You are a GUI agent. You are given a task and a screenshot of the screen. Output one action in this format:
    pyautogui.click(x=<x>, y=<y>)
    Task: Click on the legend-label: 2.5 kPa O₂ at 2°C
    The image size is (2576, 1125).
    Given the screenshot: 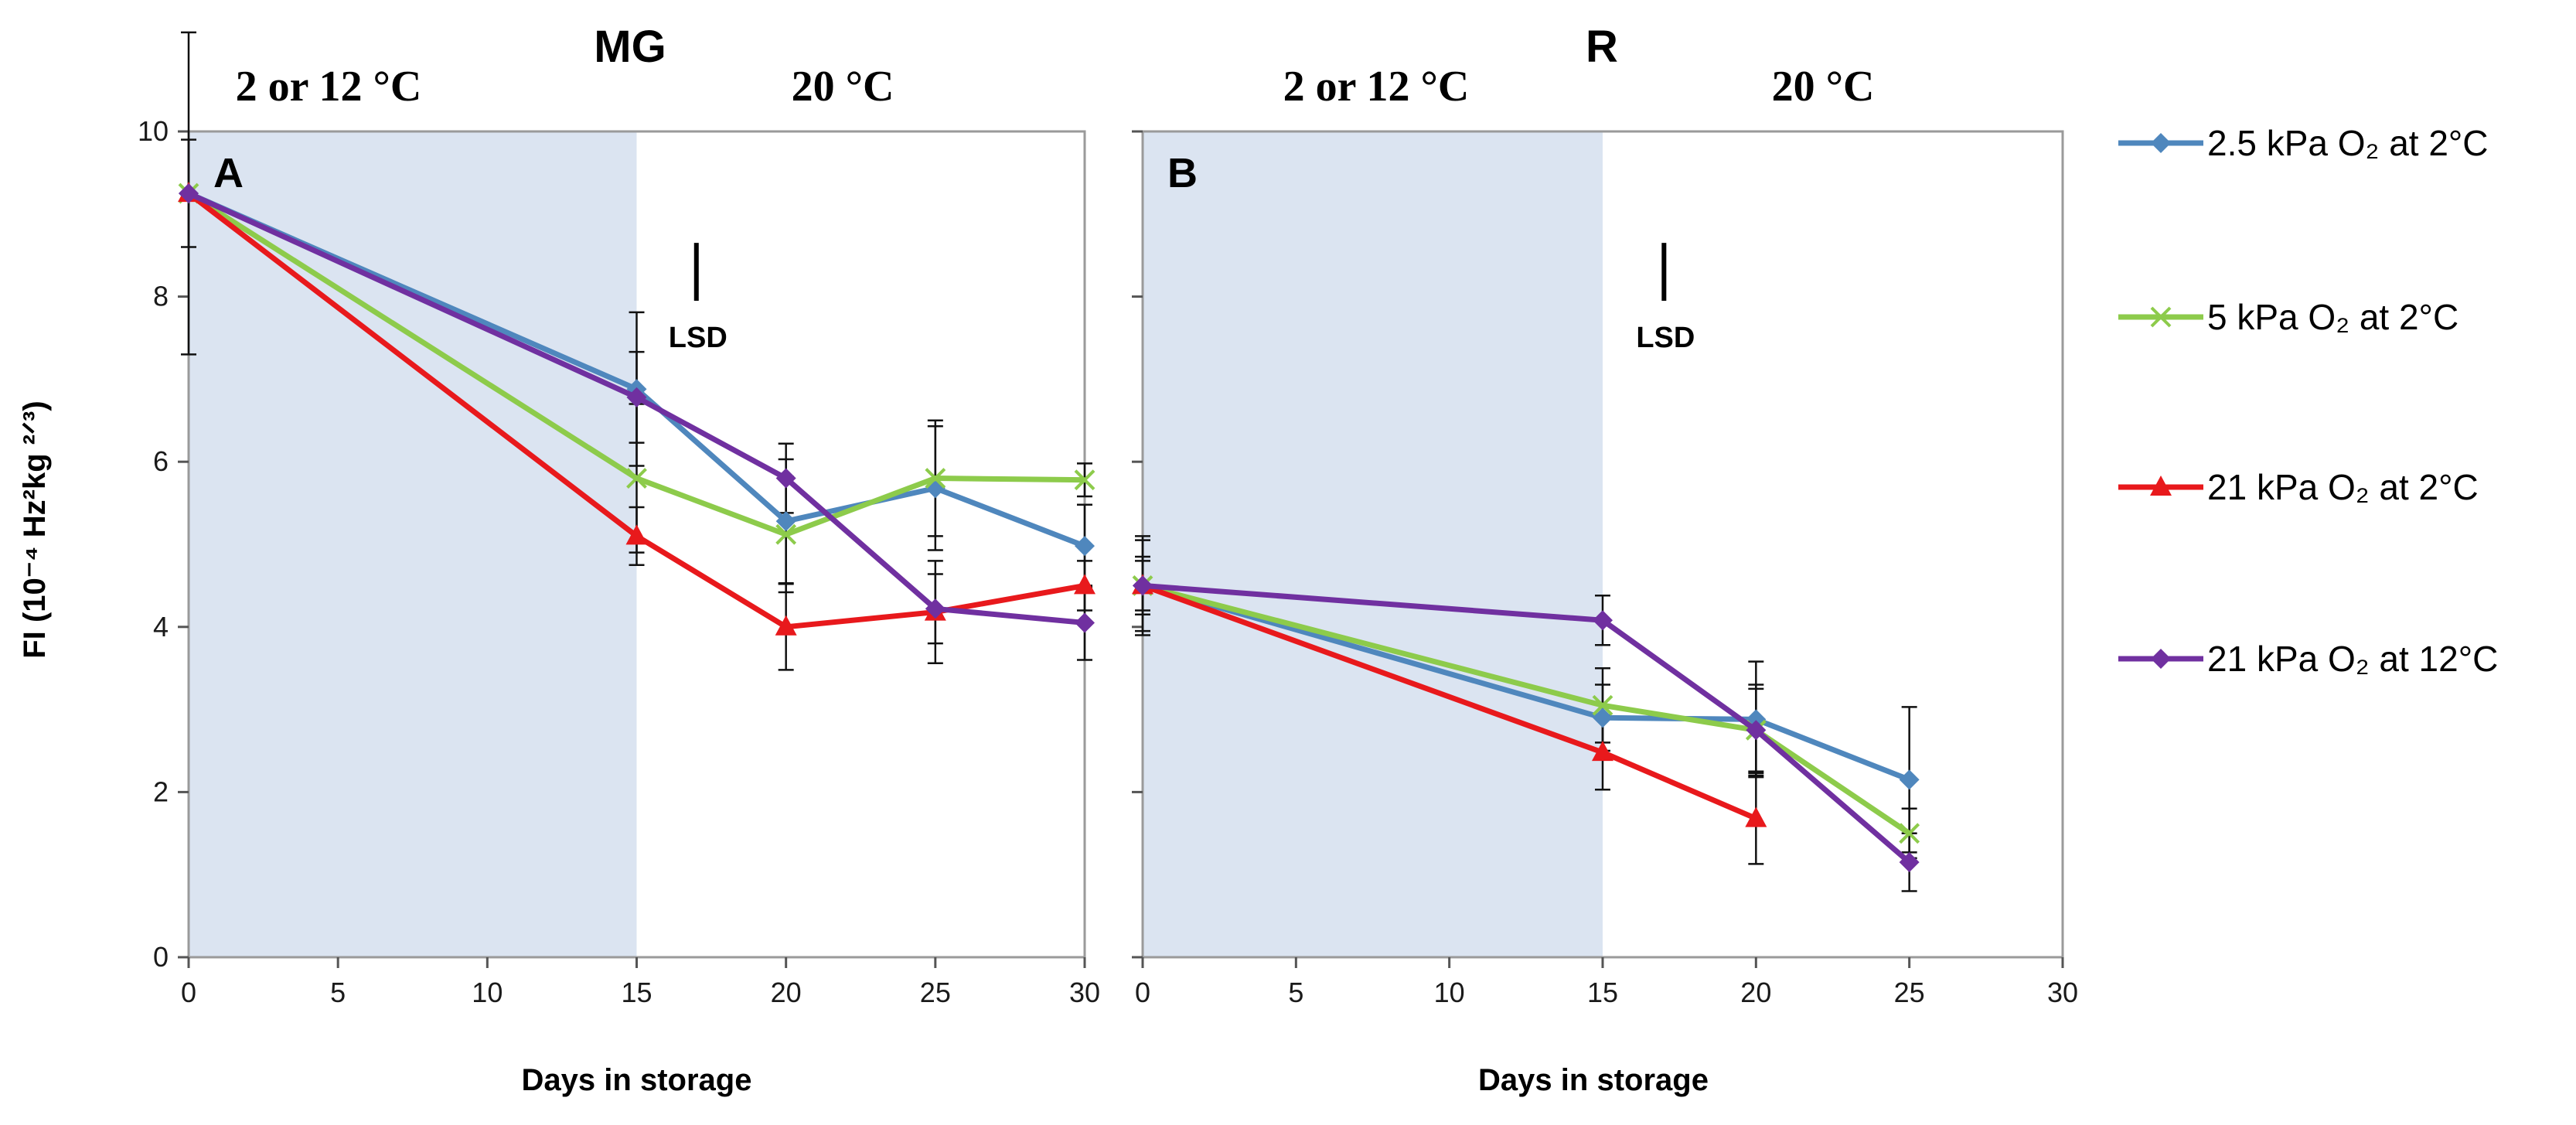 What is the action you would take?
    pyautogui.click(x=2348, y=143)
    